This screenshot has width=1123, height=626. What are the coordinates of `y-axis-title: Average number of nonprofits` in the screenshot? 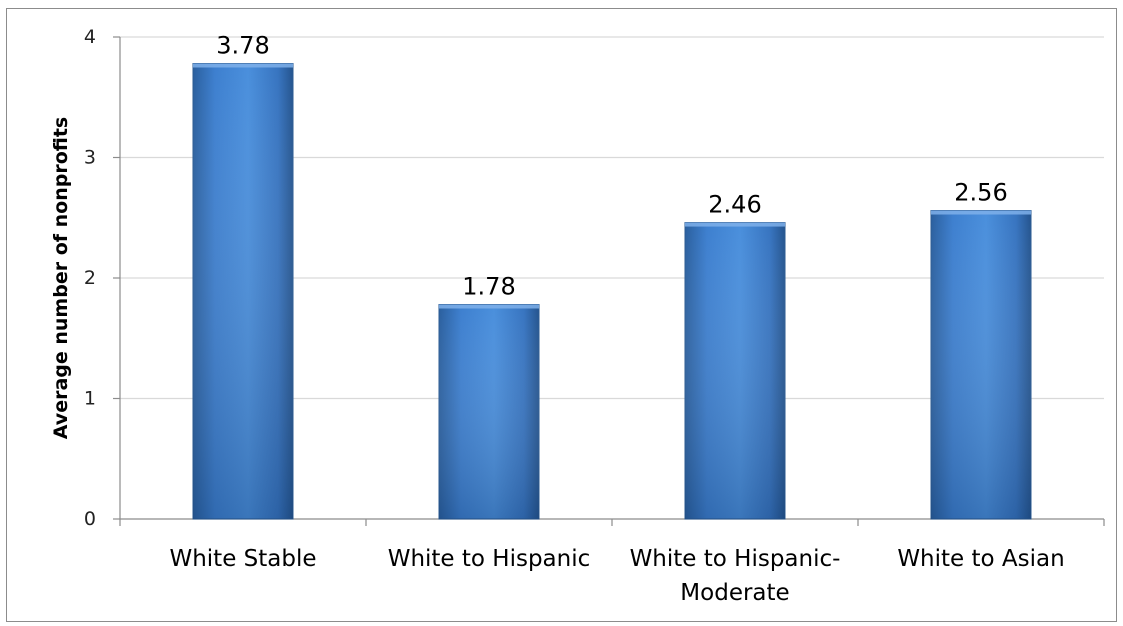 It's located at (61, 278).